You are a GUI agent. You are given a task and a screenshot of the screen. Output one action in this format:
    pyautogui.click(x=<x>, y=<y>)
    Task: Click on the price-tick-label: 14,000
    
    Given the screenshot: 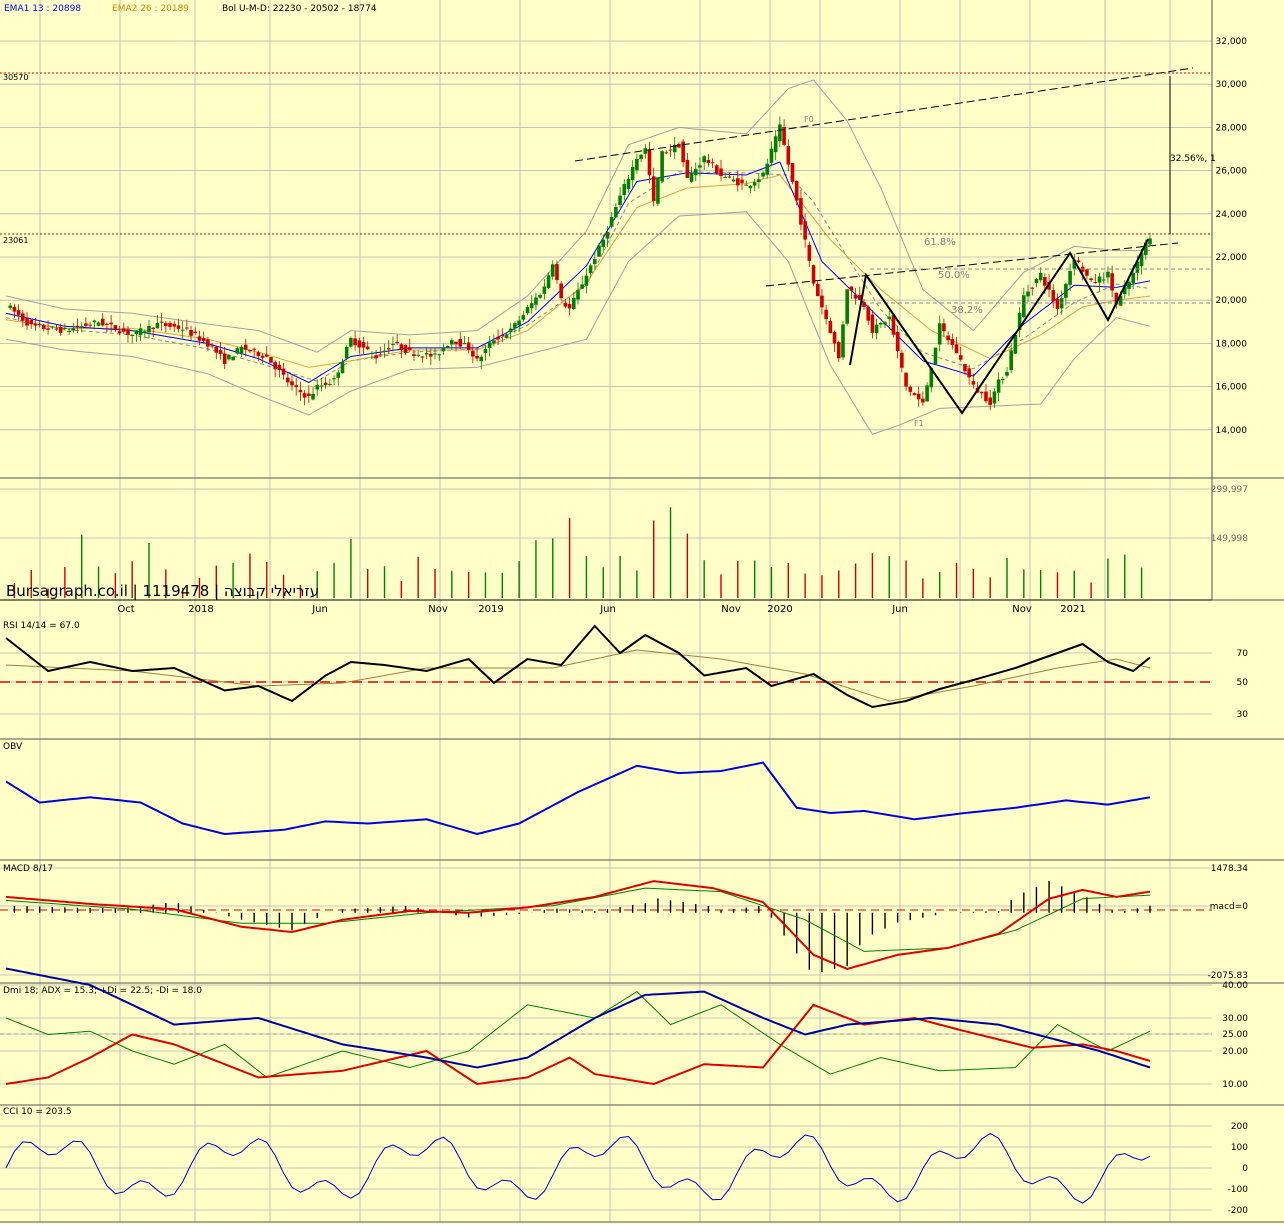 What is the action you would take?
    pyautogui.click(x=1232, y=431)
    